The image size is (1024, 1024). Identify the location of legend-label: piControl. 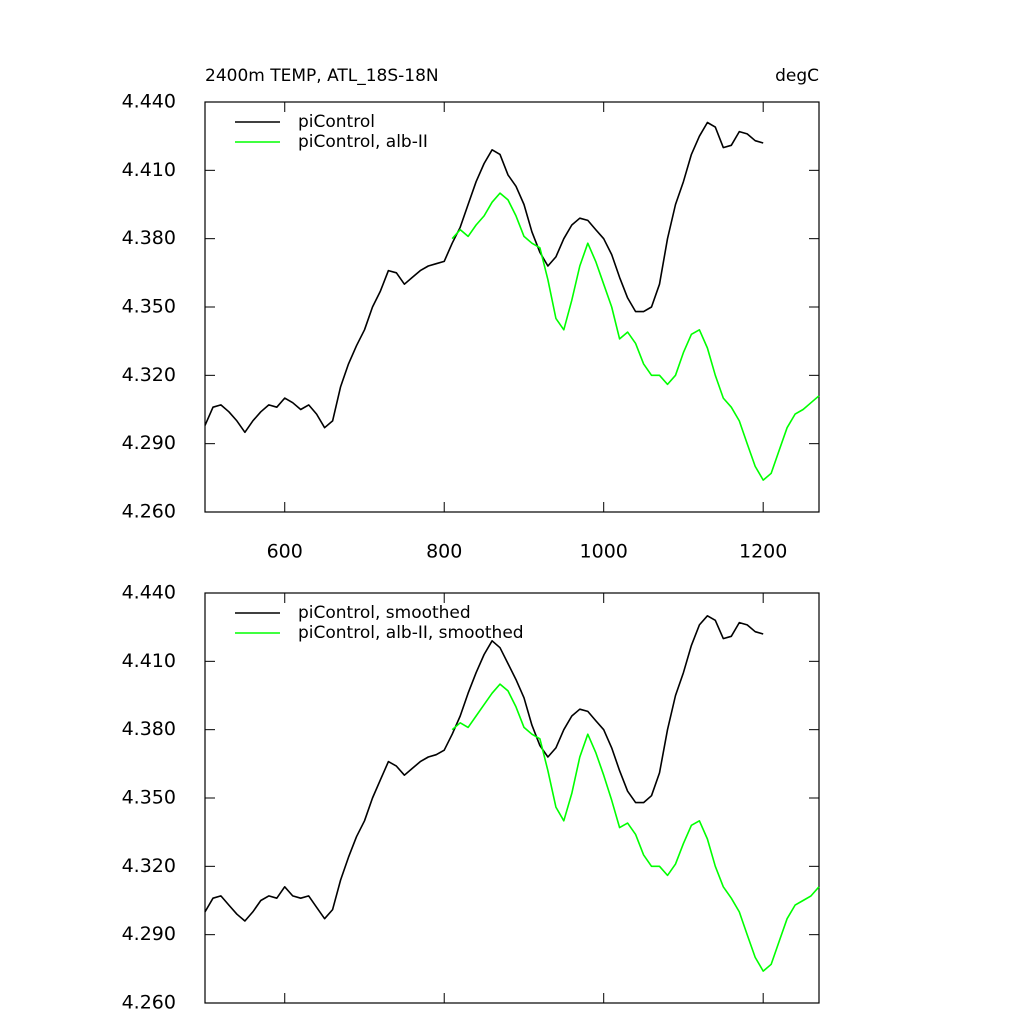
(336, 122).